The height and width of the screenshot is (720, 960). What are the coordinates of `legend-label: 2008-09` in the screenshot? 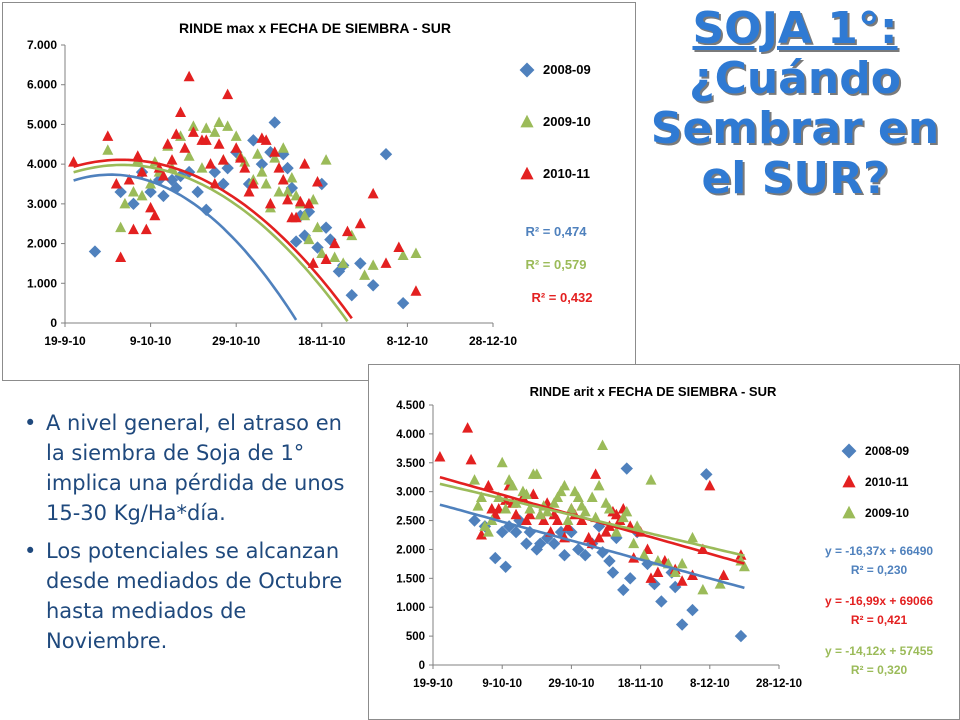 It's located at (887, 451).